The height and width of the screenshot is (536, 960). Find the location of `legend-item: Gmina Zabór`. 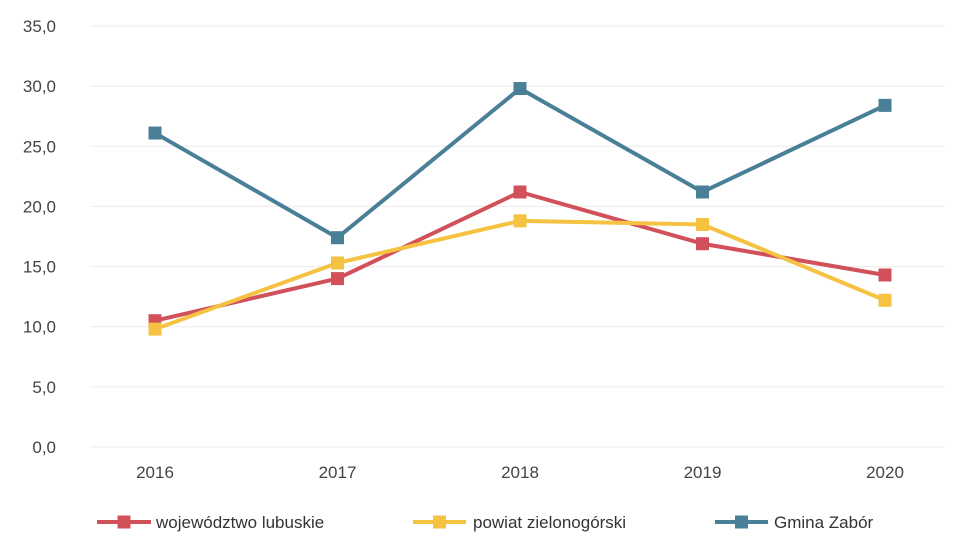

legend-item: Gmina Zabór is located at coordinates (794, 522).